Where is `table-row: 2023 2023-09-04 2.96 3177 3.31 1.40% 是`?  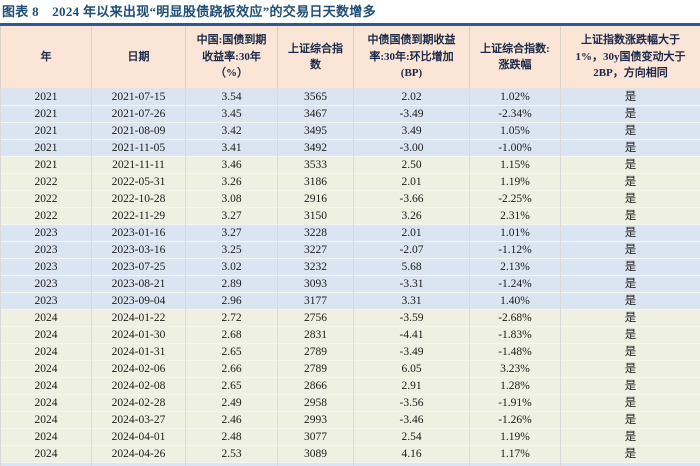 table-row: 2023 2023-09-04 2.96 3177 3.31 1.40% 是 is located at coordinates (350, 301).